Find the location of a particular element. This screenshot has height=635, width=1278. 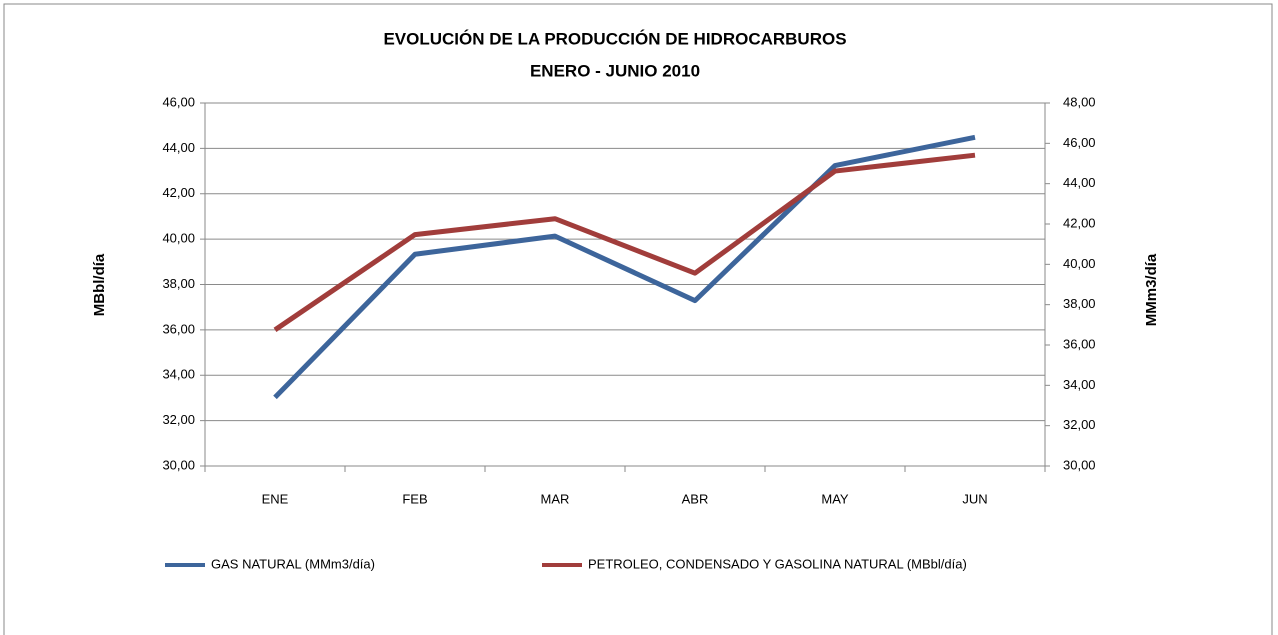

y2-tick-label: 36,00 is located at coordinates (1079, 343).